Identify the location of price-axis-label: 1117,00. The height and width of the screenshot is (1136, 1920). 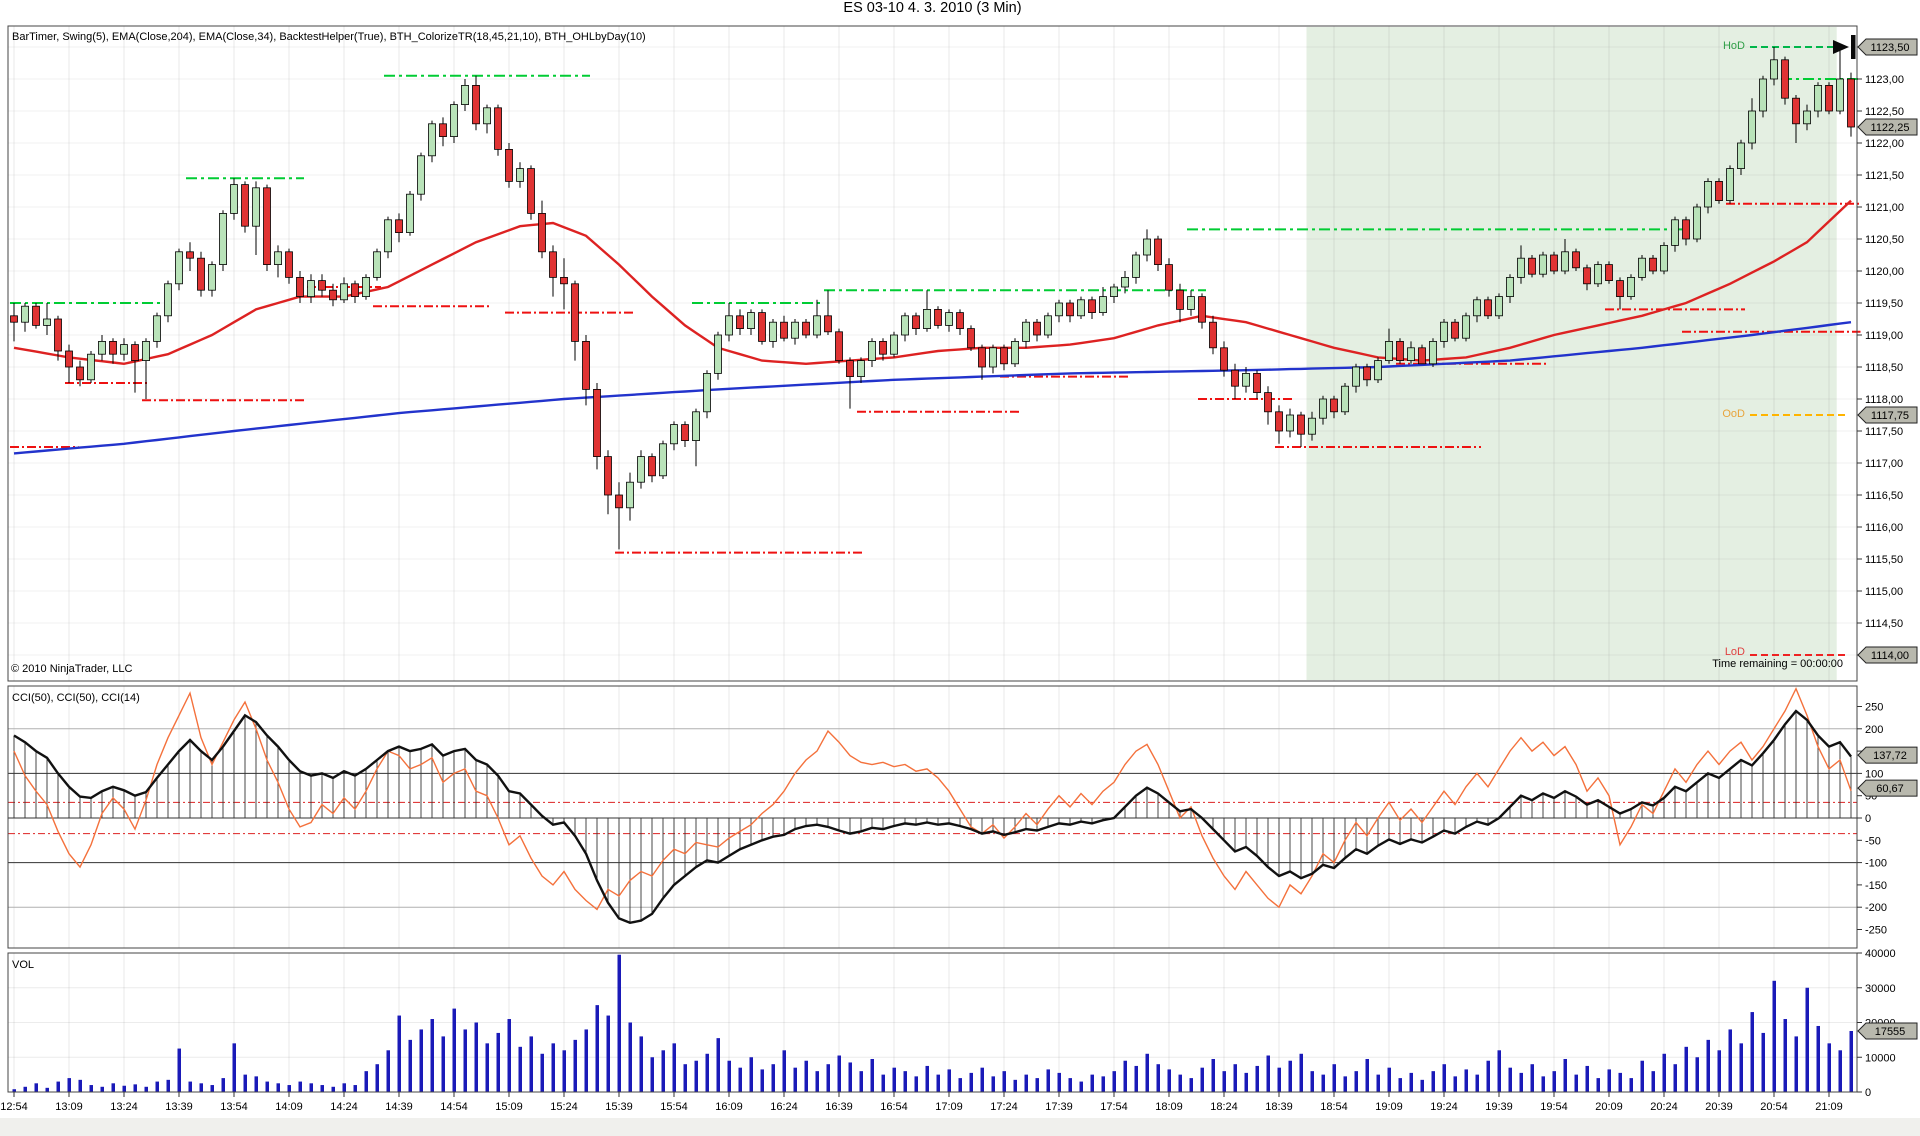
(1884, 464).